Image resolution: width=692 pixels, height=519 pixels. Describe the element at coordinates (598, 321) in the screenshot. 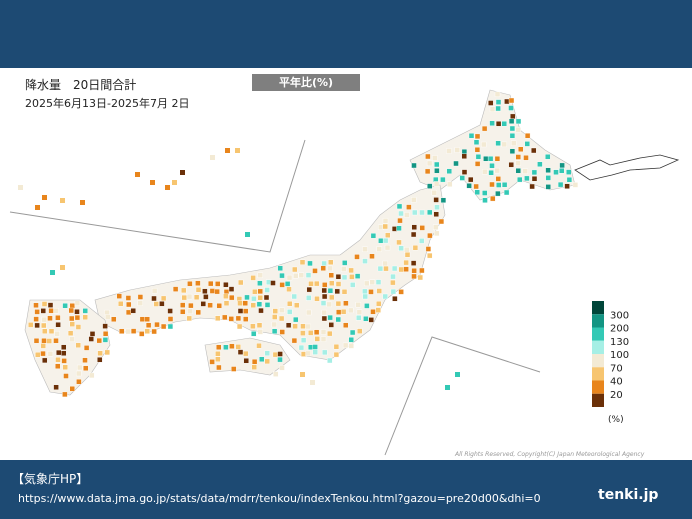

I see `legend-swatch` at that location.